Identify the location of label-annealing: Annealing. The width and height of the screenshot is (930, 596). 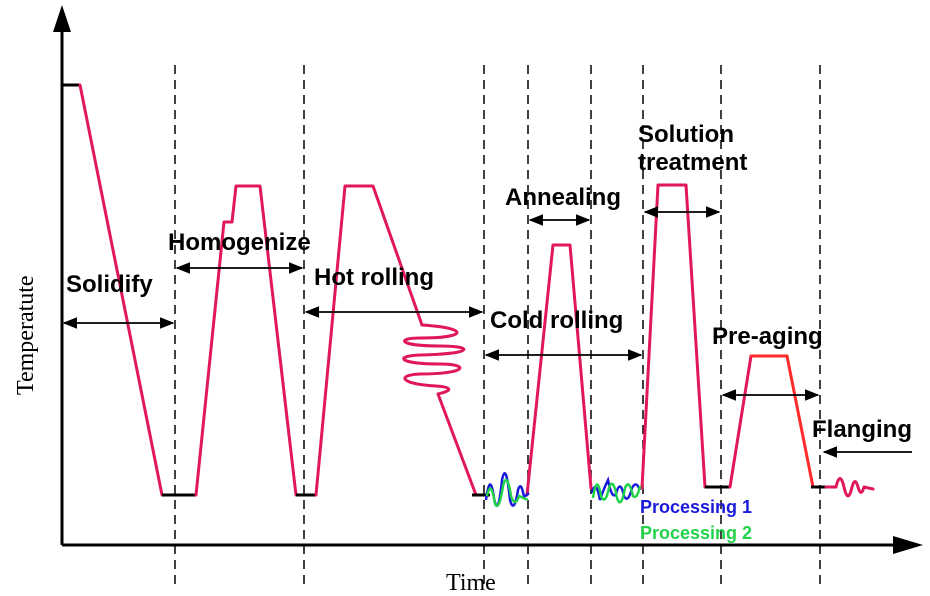
(563, 197).